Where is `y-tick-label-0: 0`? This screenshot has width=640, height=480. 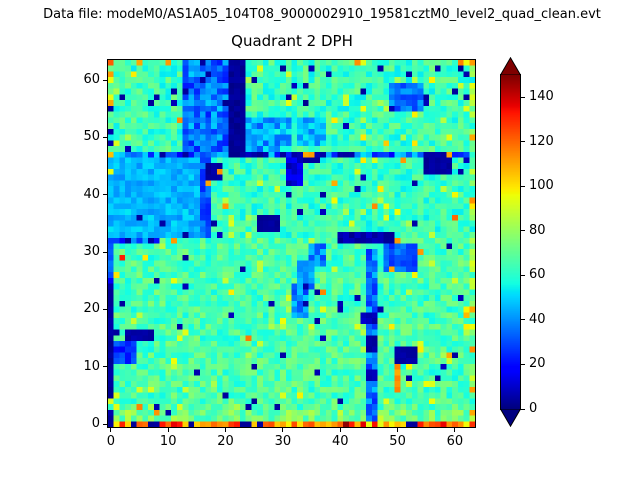
y-tick-label-0: 0 is located at coordinates (95, 424).